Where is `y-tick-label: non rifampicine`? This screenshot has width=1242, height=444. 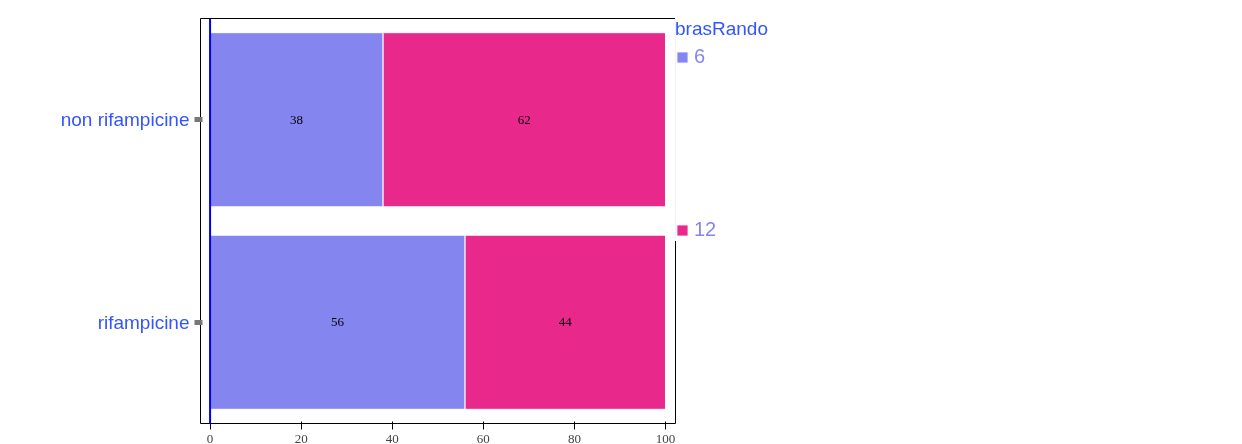 y-tick-label: non rifampicine is located at coordinates (125, 120).